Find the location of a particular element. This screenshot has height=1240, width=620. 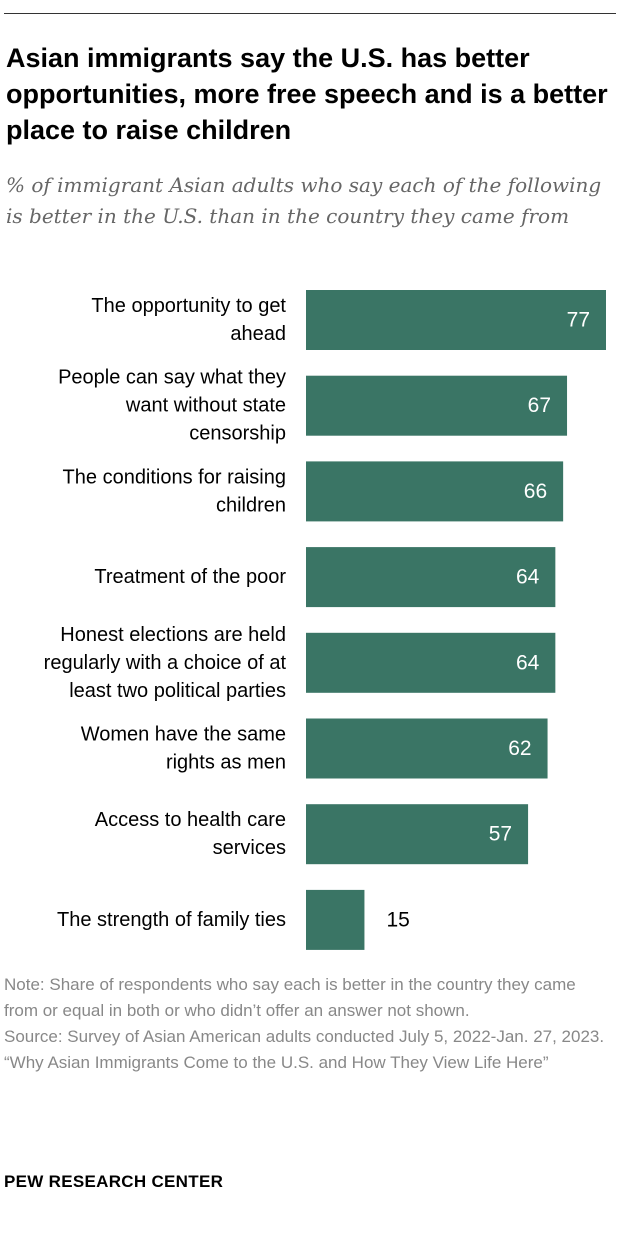

value-label-1: 67 is located at coordinates (539, 405).